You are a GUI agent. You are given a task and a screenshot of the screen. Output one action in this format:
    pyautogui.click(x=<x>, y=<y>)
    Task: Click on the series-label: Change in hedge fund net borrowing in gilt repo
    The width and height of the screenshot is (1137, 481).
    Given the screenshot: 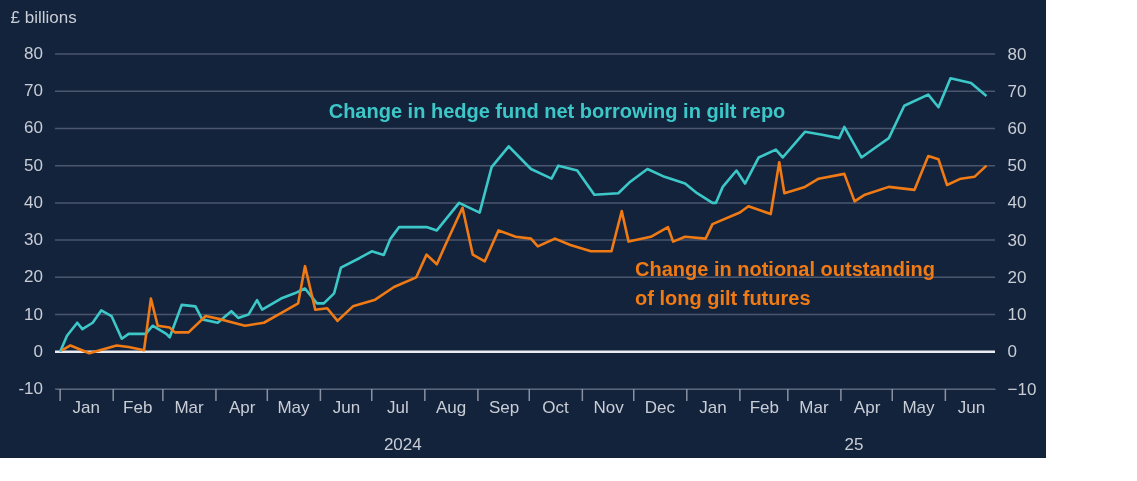 What is the action you would take?
    pyautogui.click(x=557, y=111)
    